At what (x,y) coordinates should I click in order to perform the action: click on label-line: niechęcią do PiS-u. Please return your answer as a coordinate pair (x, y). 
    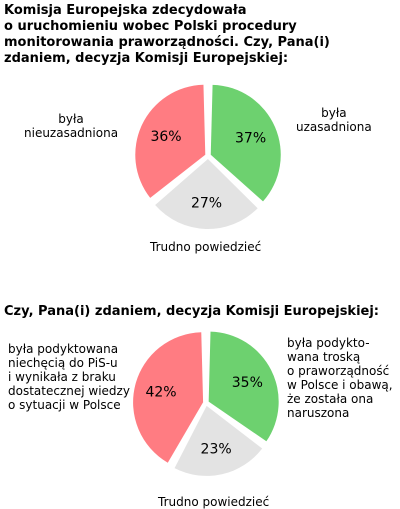
    Looking at the image, I should click on (63, 363).